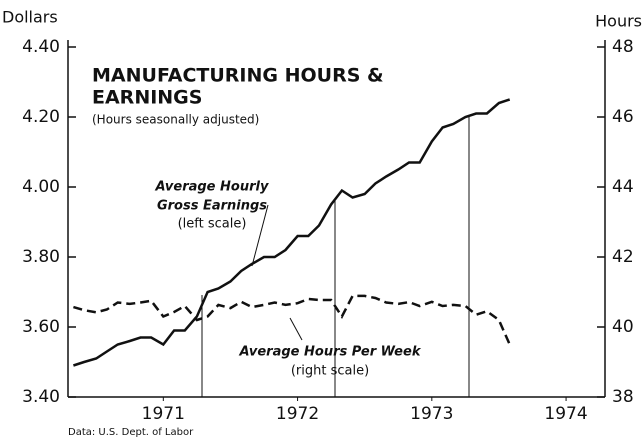 The image size is (643, 439). I want to click on x-tick-label: 1972, so click(297, 414).